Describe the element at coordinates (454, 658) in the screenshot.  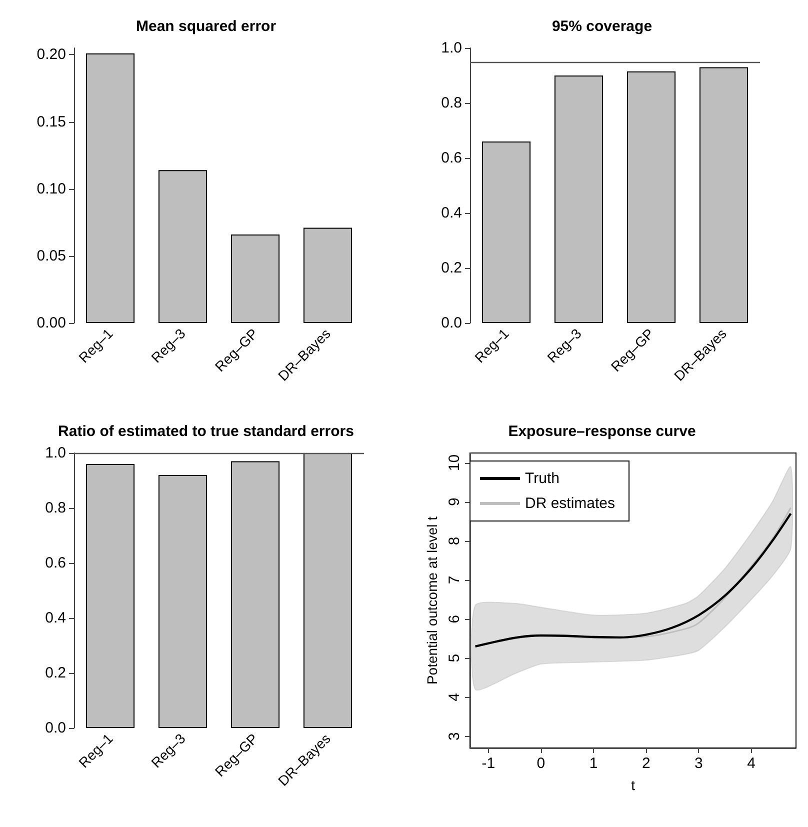
I see `y-tick-label: 5` at that location.